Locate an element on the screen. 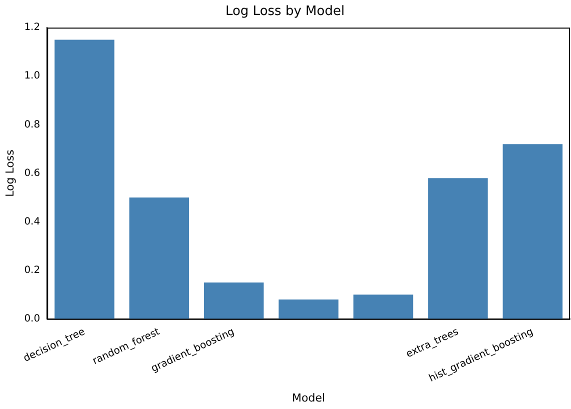 This screenshot has height=409, width=571. y-tick-label: 1.2 is located at coordinates (32, 28).